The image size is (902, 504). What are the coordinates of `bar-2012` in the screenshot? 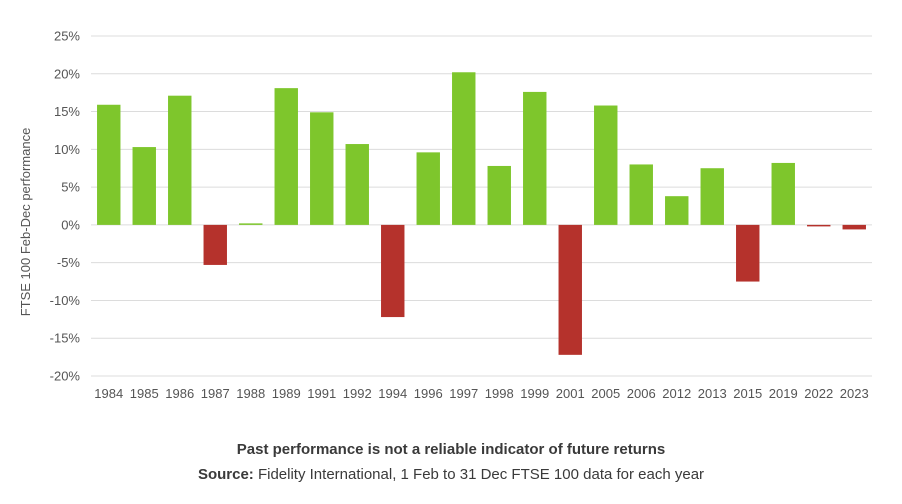 It's located at (677, 210).